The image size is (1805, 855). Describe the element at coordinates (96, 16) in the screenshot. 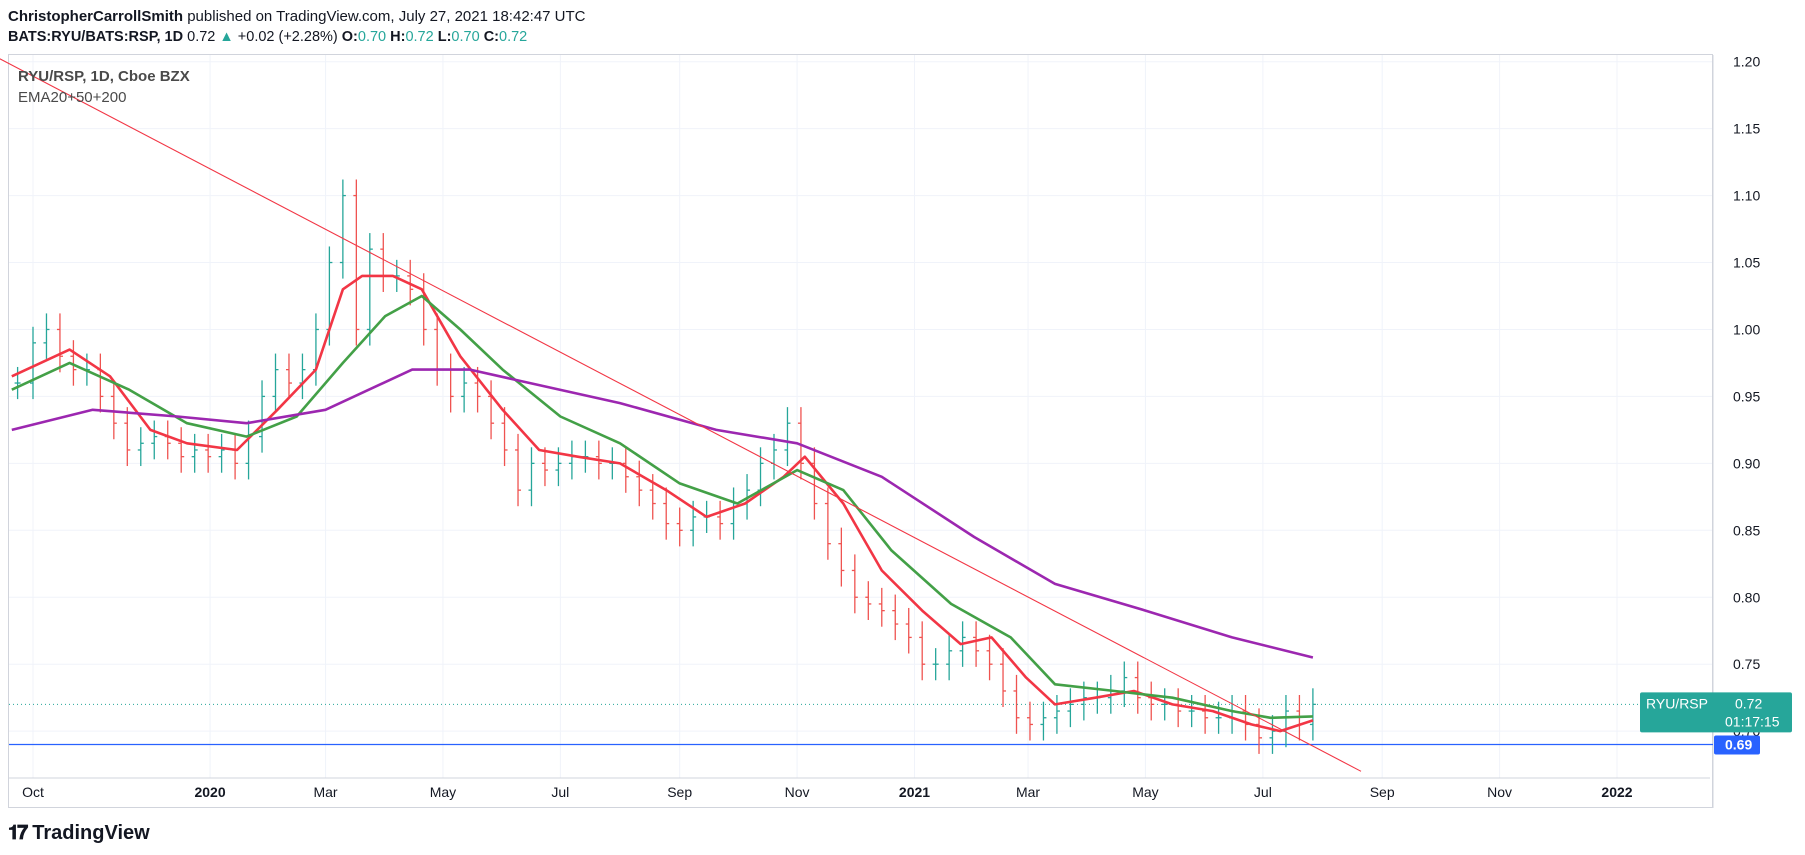

I see `author-name: ChristopherCarrollSmith` at that location.